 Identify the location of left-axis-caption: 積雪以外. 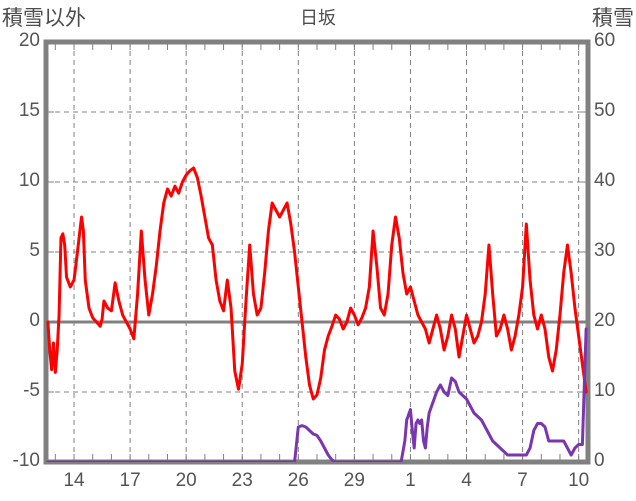
(44, 18).